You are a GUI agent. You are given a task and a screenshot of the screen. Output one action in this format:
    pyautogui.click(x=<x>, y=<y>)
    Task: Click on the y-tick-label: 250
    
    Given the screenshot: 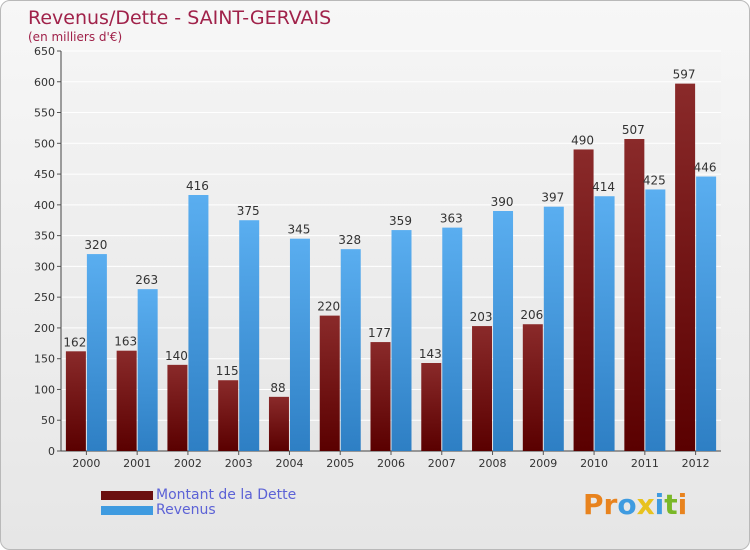 What is the action you would take?
    pyautogui.click(x=44, y=297)
    